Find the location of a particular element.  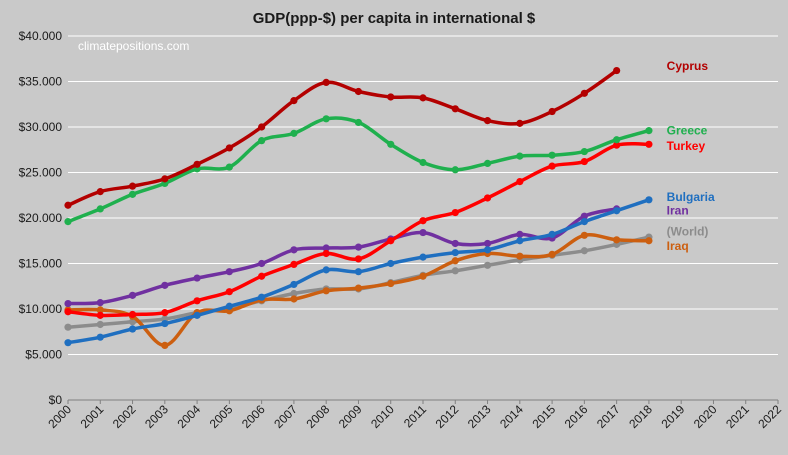

y-tick-label: $0 is located at coordinates (56, 400).